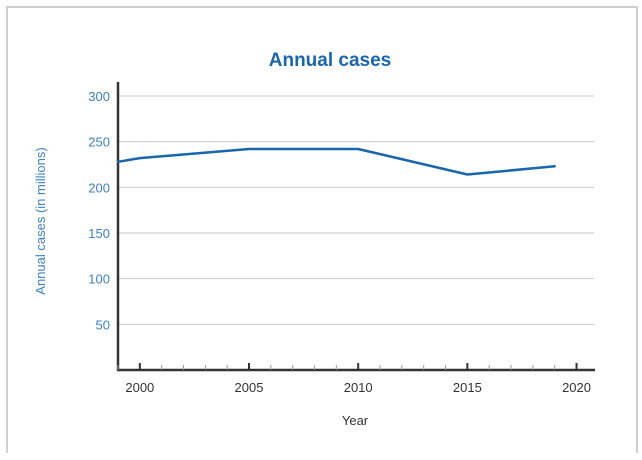  Describe the element at coordinates (99, 142) in the screenshot. I see `y-tick-label-250: 250` at that location.